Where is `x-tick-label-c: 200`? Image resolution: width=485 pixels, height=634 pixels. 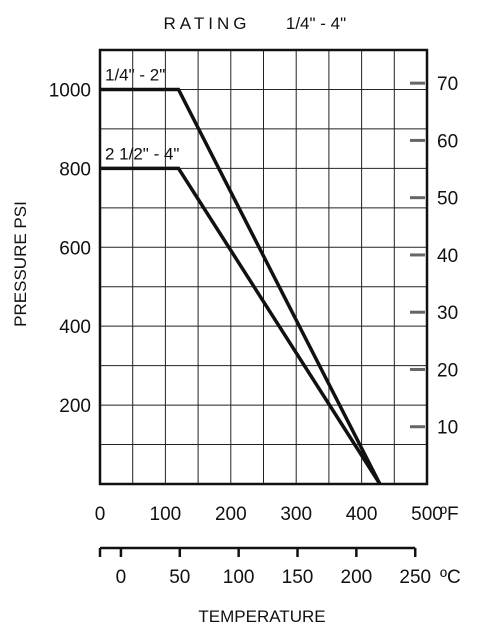 x-tick-label-c: 200 is located at coordinates (357, 577).